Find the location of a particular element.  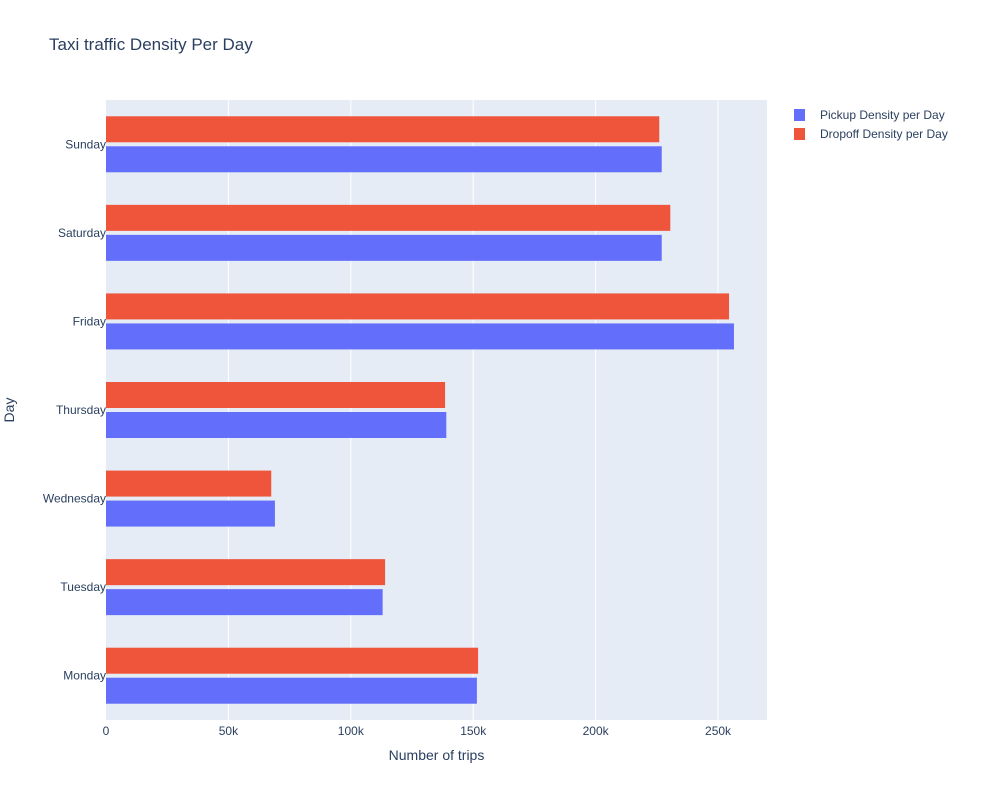

x-tick-label: 100k is located at coordinates (351, 731).